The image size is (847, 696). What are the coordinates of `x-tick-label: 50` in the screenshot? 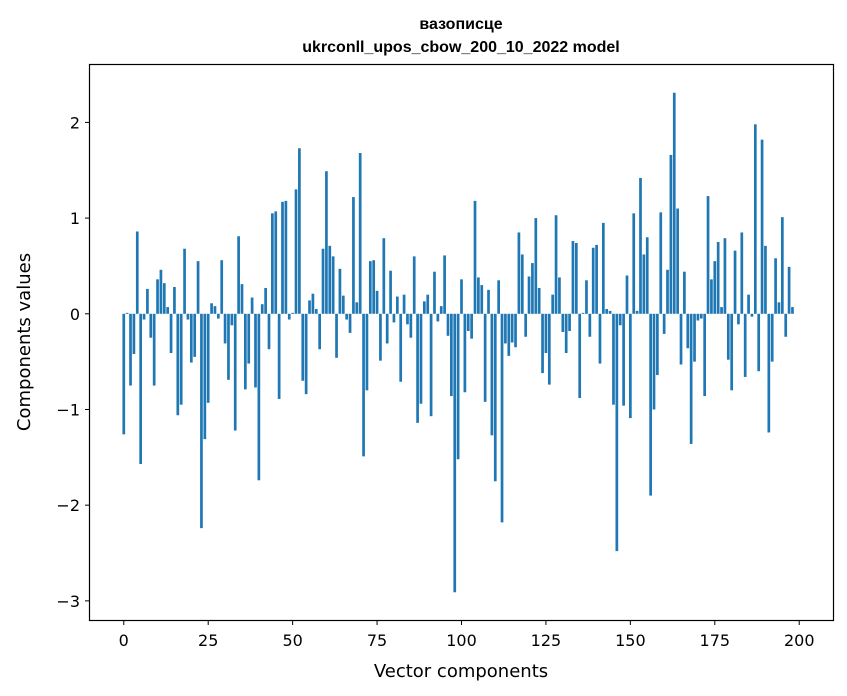 It's located at (292, 640).